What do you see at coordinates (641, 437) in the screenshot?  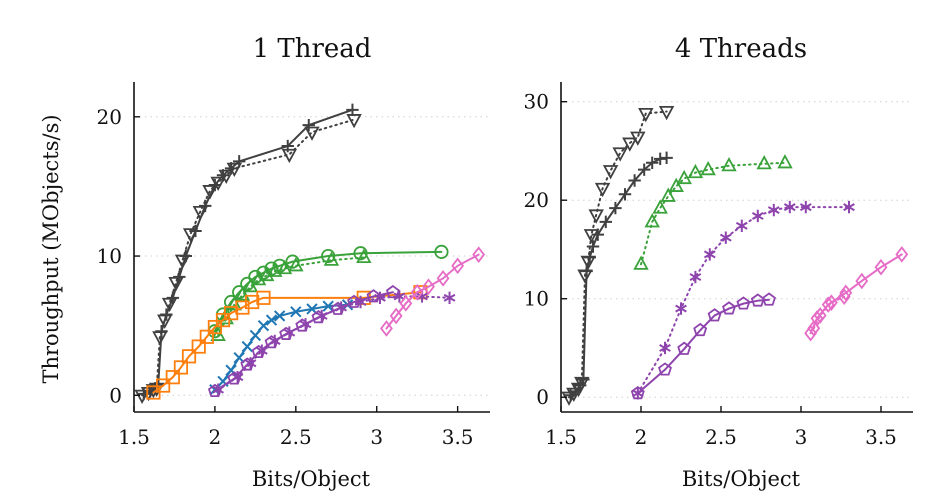 I see `x-tick-label: 2` at bounding box center [641, 437].